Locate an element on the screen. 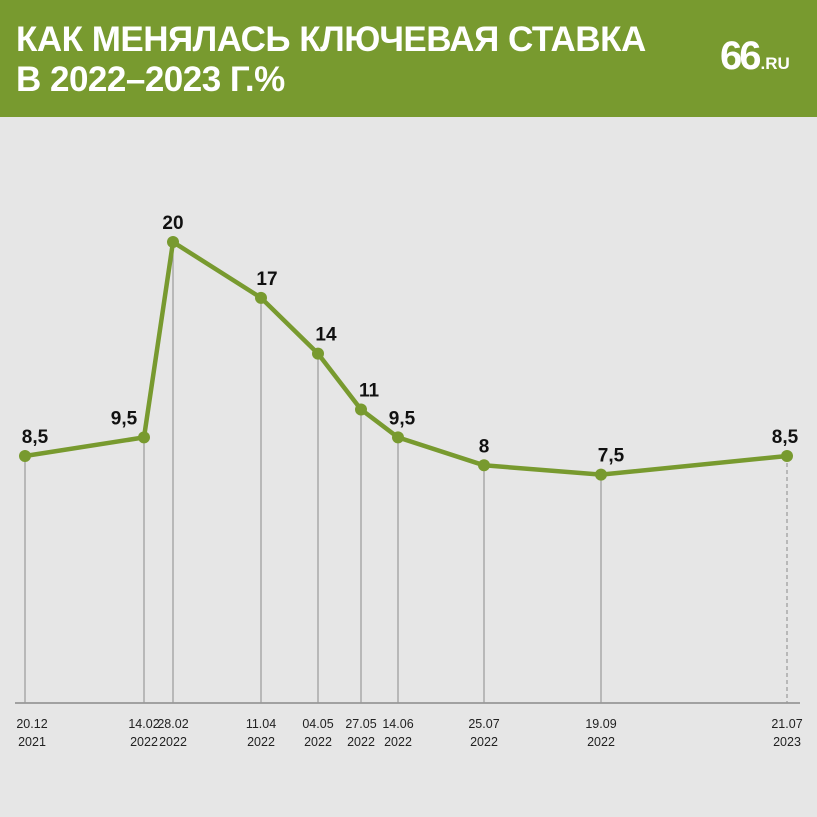  x-tick-year-1: 2022 is located at coordinates (144, 742).